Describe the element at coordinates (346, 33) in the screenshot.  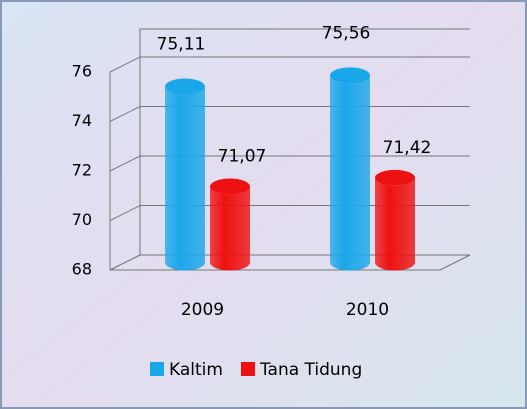
I see `value-label: 75,56` at that location.